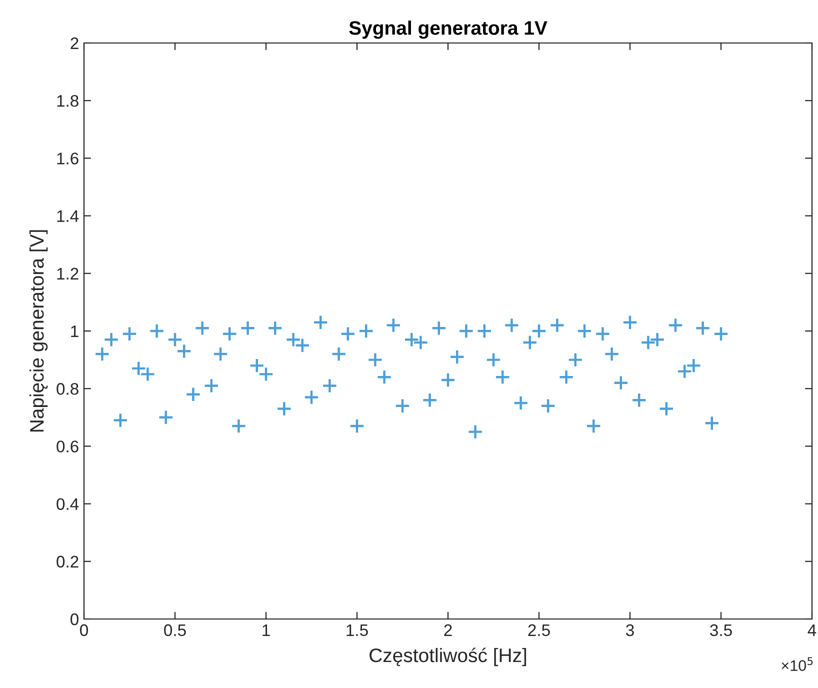 The height and width of the screenshot is (688, 818). Describe the element at coordinates (67, 274) in the screenshot. I see `y-tick-label: 1.2` at that location.